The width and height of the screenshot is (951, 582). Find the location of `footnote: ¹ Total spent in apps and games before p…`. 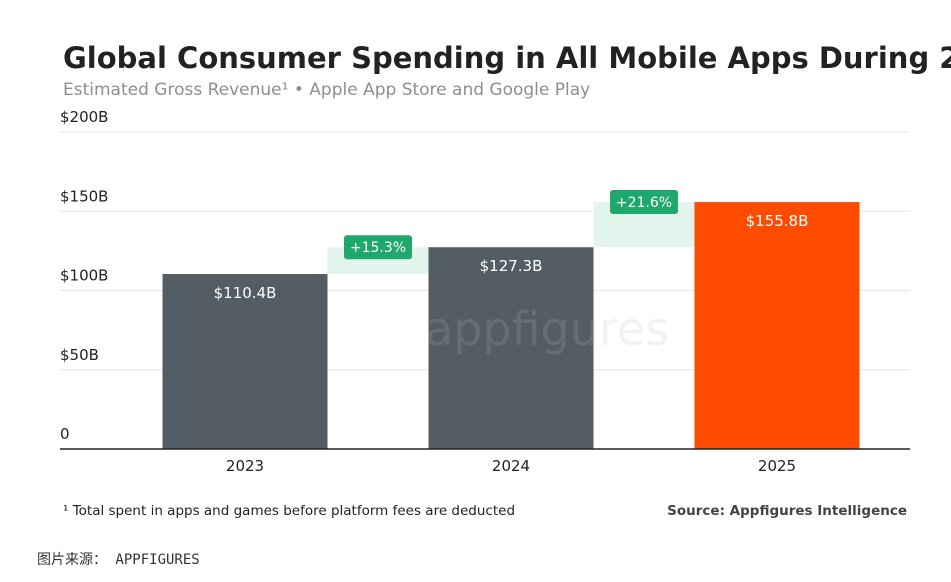

footnote: ¹ Total spent in apps and games before p… is located at coordinates (289, 511).